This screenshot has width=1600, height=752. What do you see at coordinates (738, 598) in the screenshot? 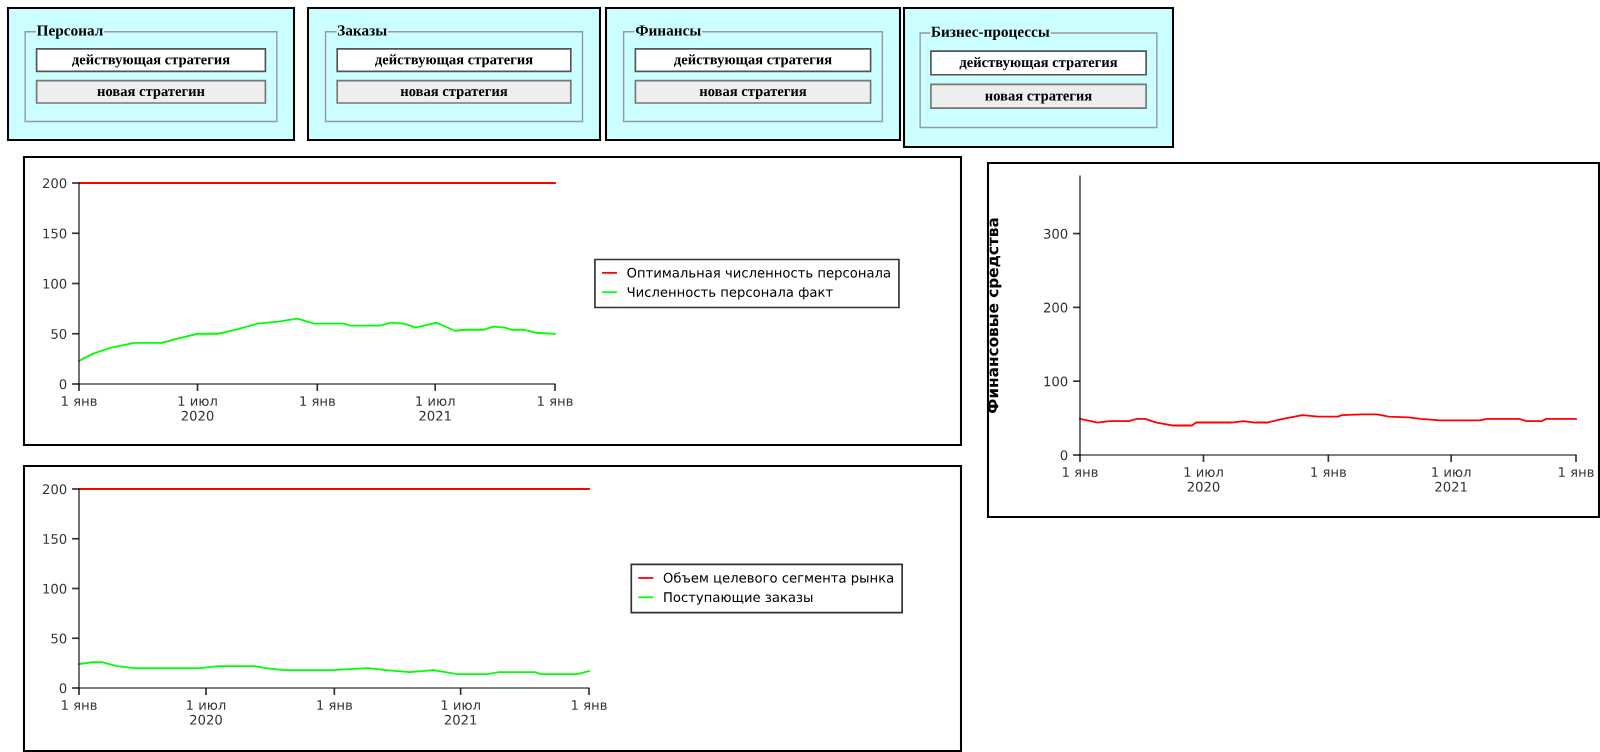
I see `legend-label: Поступающие заказы` at bounding box center [738, 598].